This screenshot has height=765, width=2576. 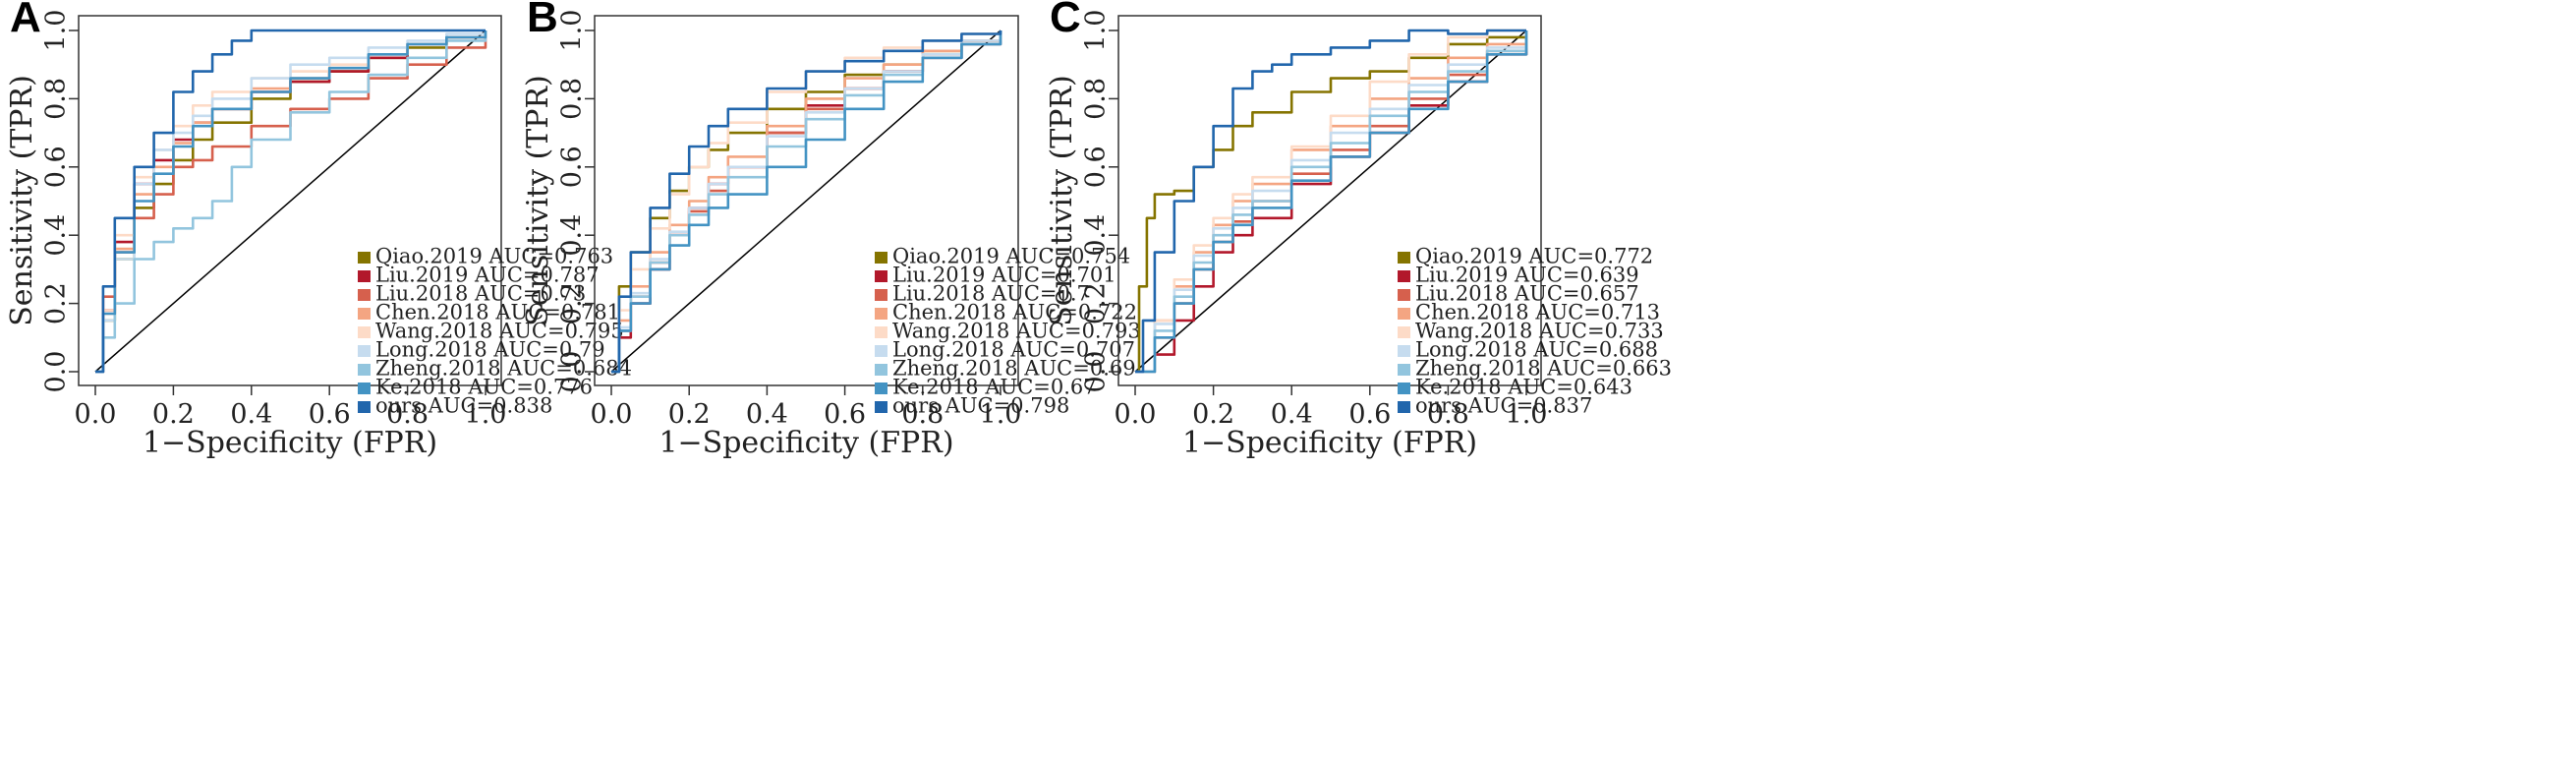 I want to click on legend-entry: Ke.2018 AUC=0.776, so click(x=484, y=387).